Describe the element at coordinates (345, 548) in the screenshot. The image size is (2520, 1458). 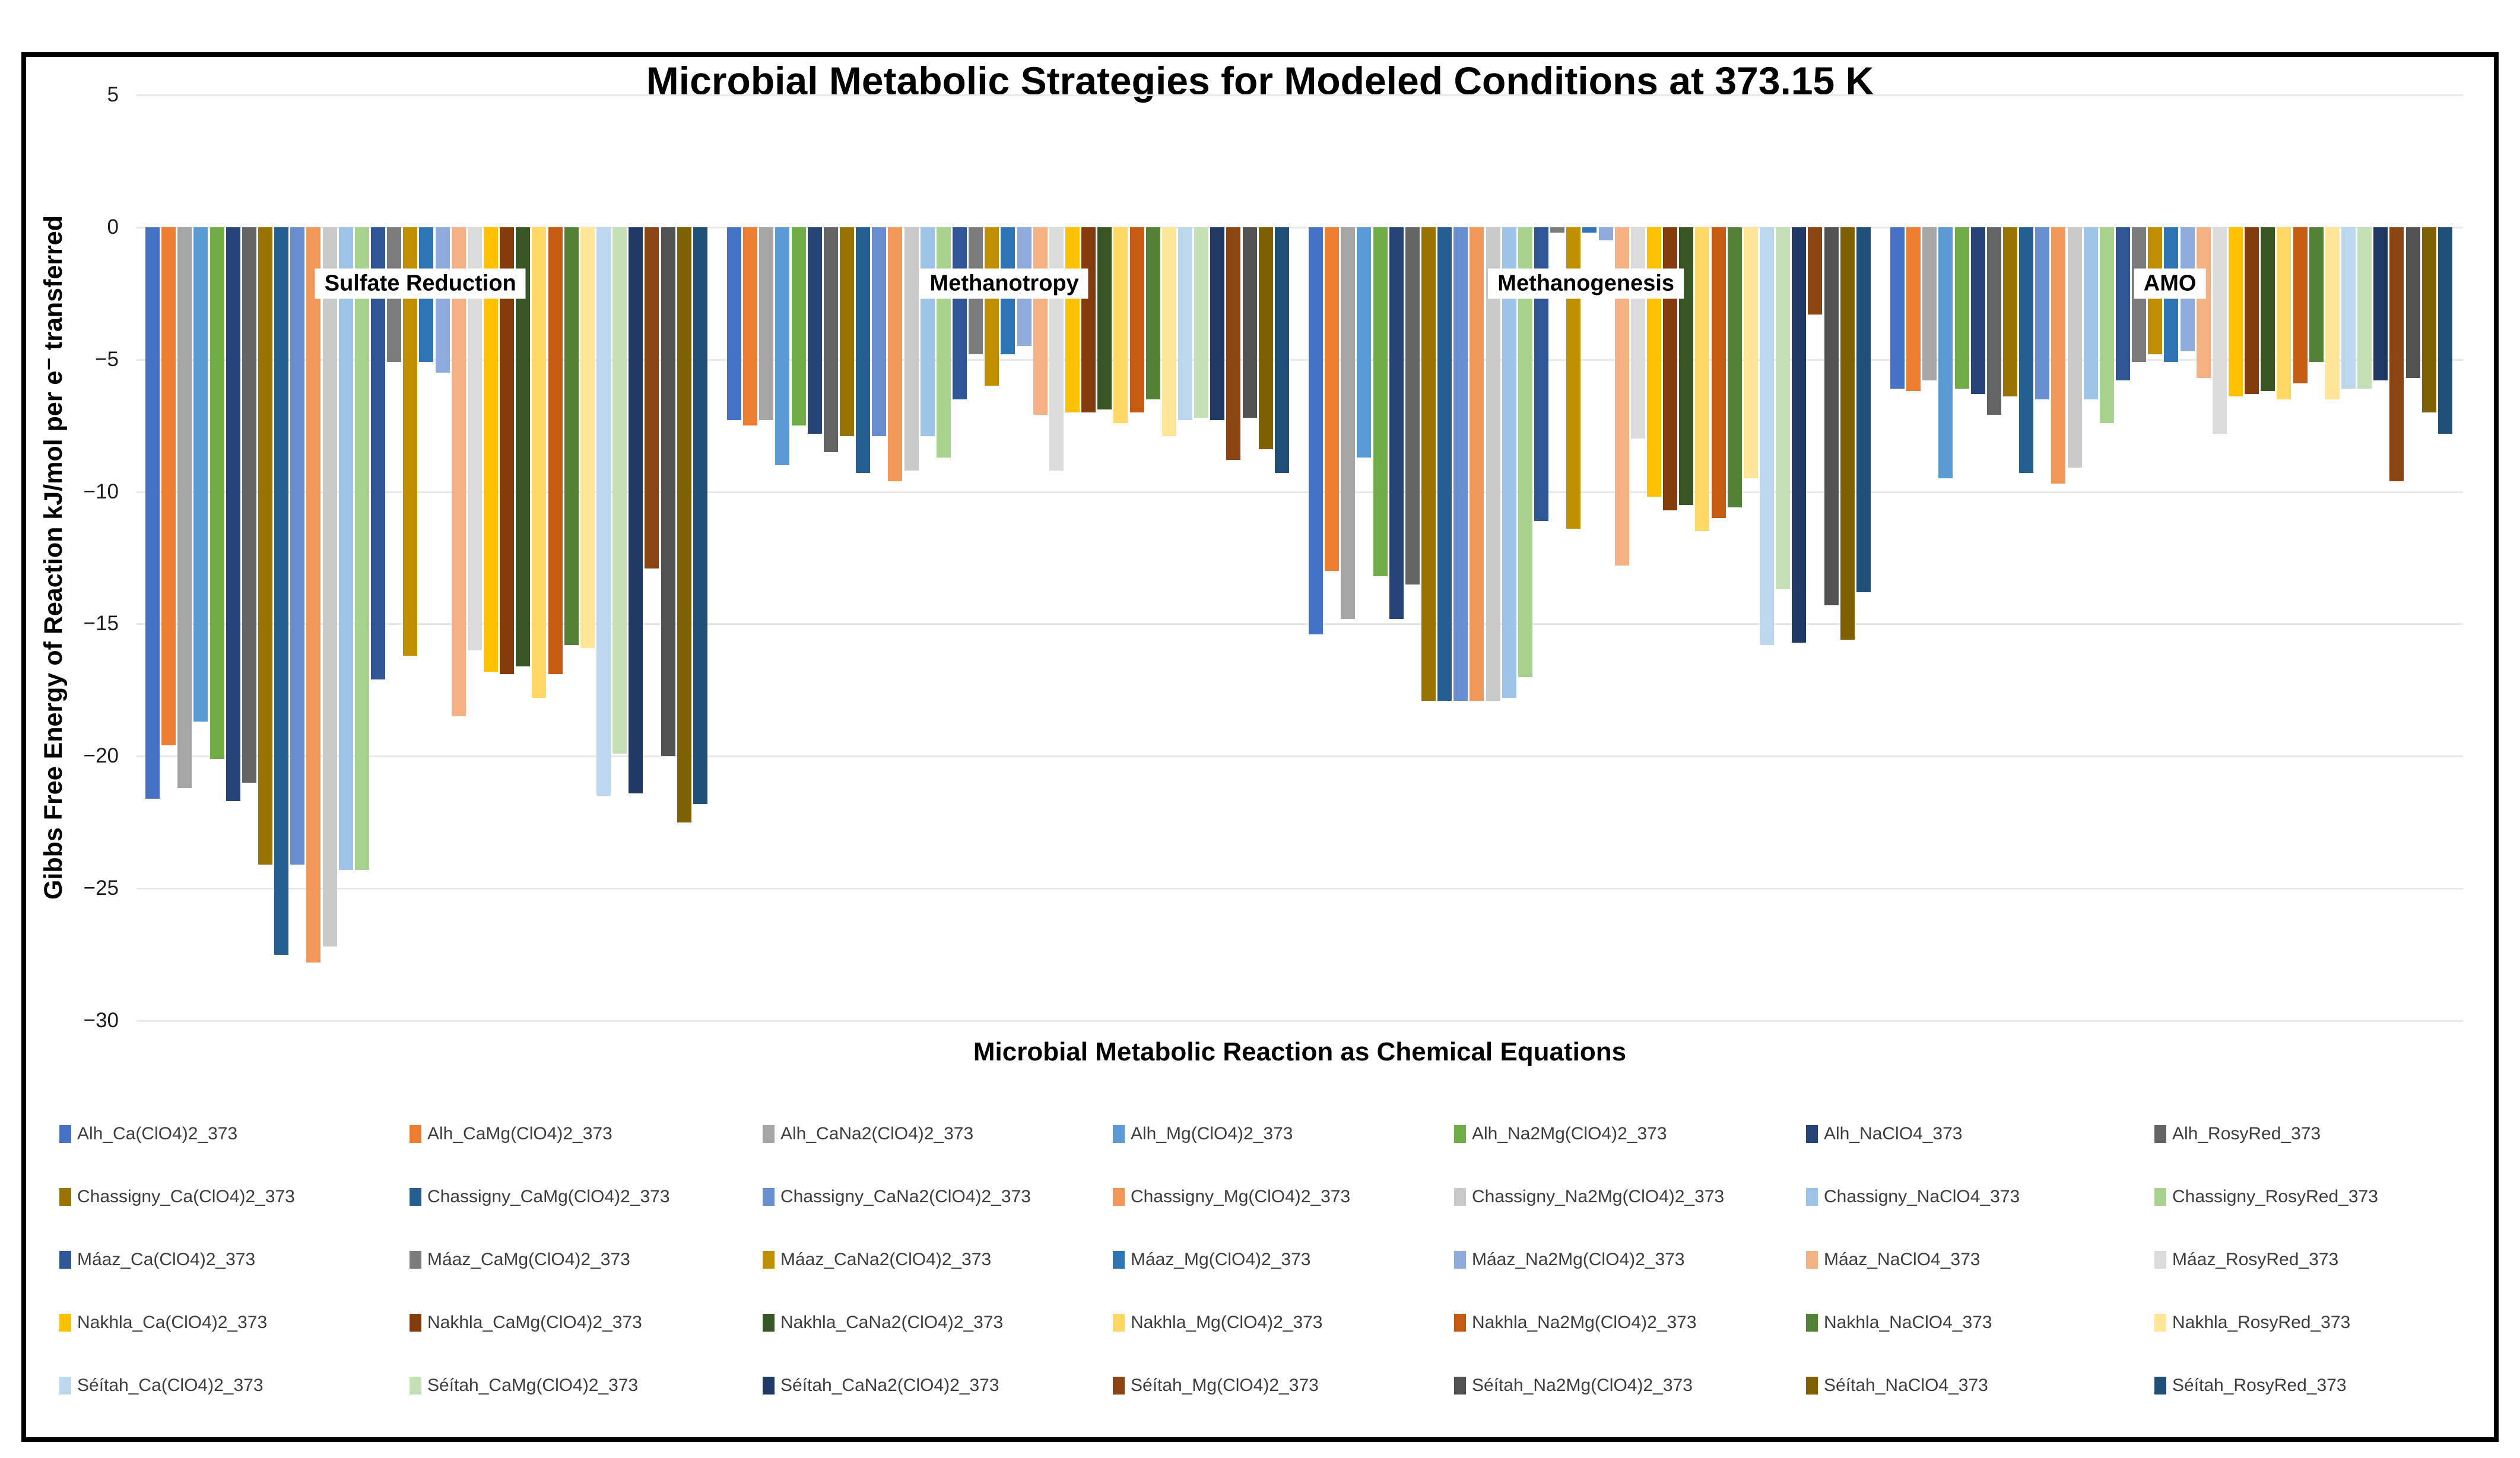
I see `bar-Chassigny_NaClO4_373-Sulfate Reduction` at that location.